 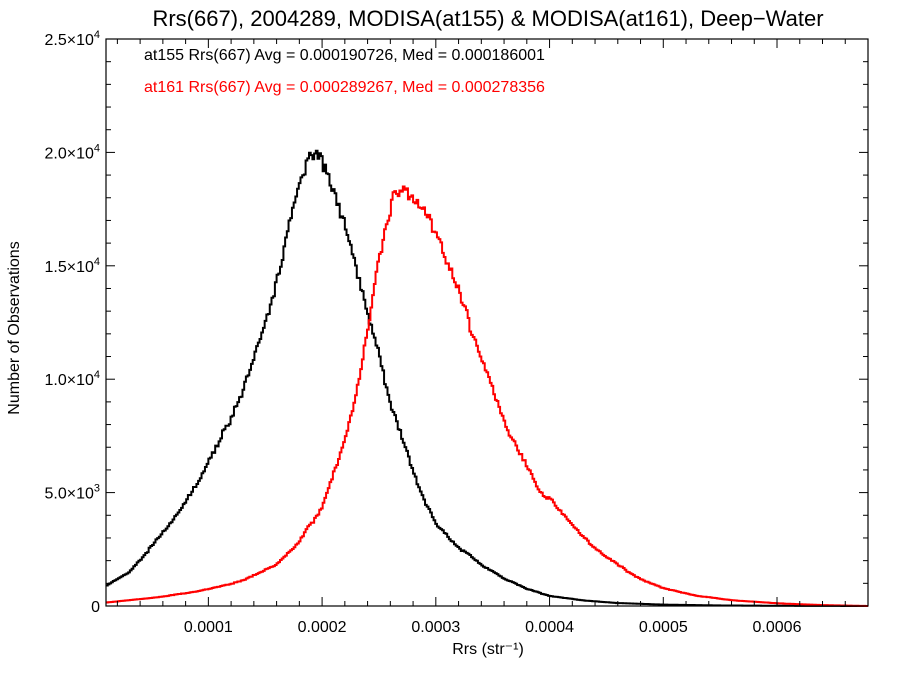 What do you see at coordinates (72, 493) in the screenshot?
I see `y-tick-label: 5.0×10³` at bounding box center [72, 493].